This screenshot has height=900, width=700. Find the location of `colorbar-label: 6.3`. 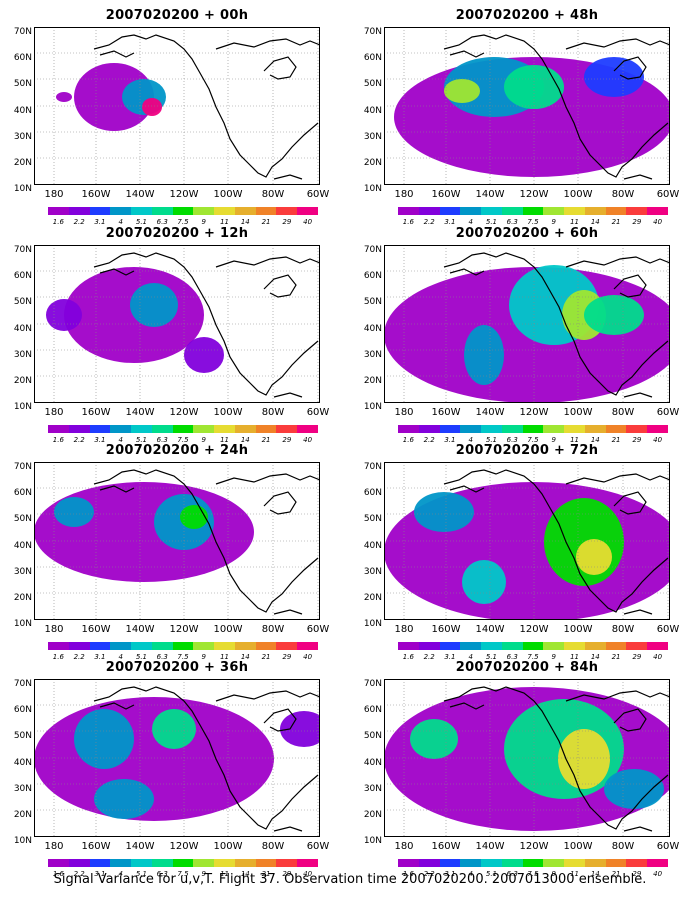

colorbar-label: 6.3 is located at coordinates (162, 657).